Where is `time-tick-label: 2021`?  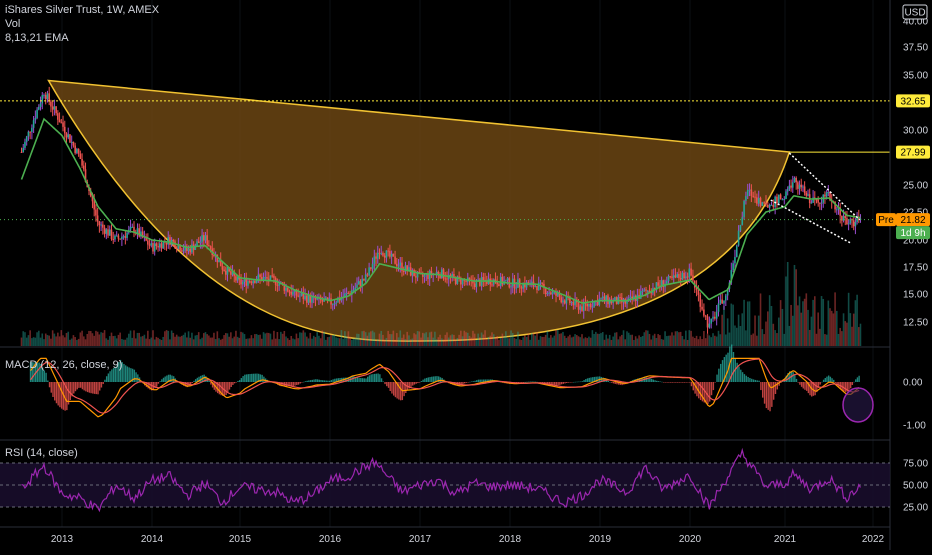 time-tick-label: 2021 is located at coordinates (785, 539).